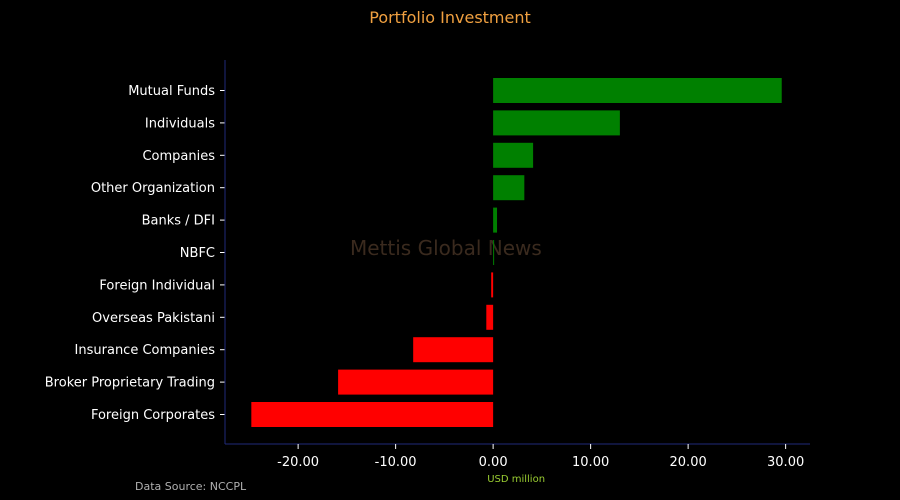 Image resolution: width=900 pixels, height=500 pixels. Describe the element at coordinates (688, 462) in the screenshot. I see `x-tick-label: 20.00` at that location.